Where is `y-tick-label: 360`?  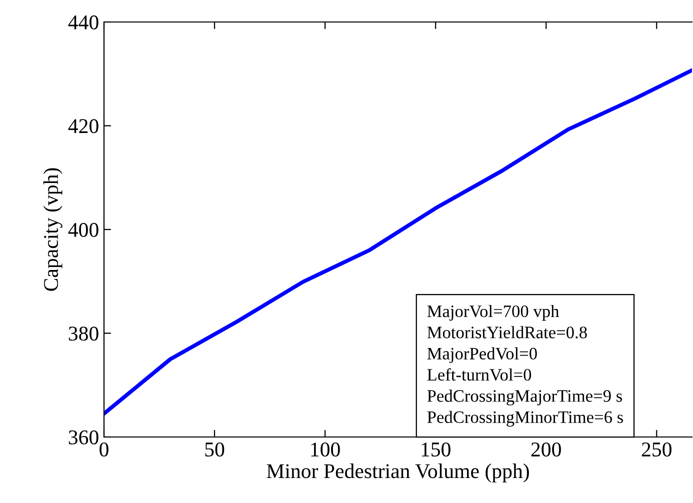 y-tick-label: 360 is located at coordinates (83, 437).